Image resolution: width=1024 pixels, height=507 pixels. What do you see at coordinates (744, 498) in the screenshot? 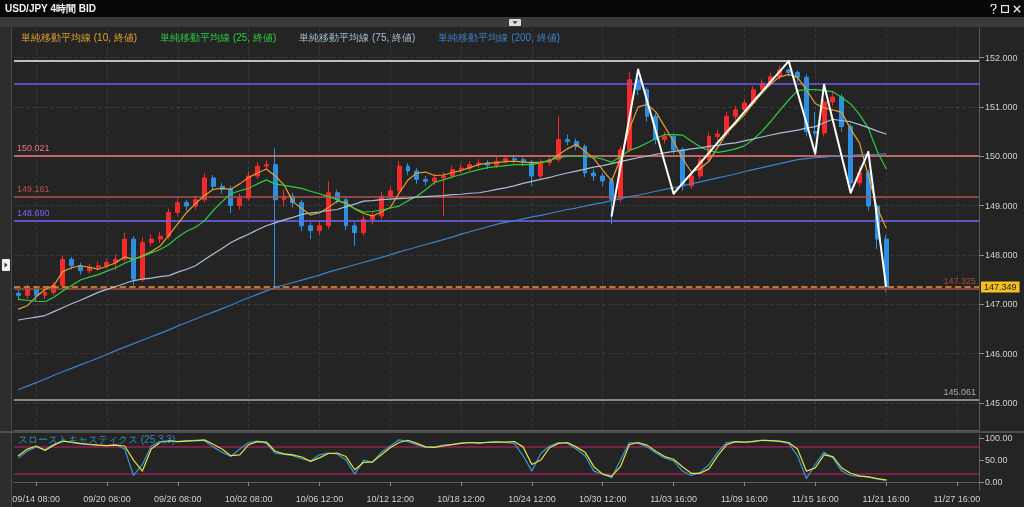
I see `x-tick-label: 11/09 16:00` at bounding box center [744, 498].